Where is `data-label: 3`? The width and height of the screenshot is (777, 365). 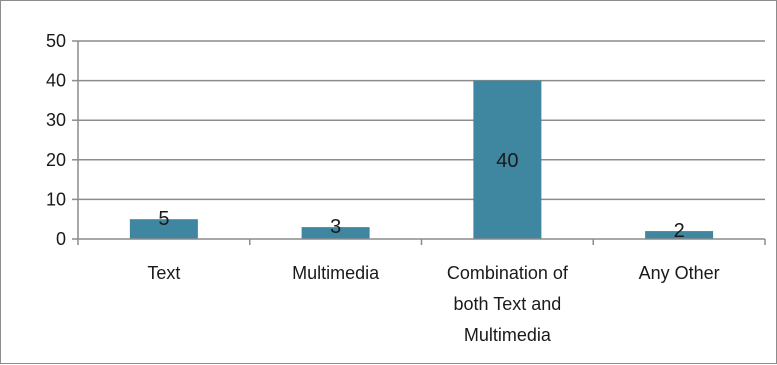
data-label: 3 is located at coordinates (335, 227).